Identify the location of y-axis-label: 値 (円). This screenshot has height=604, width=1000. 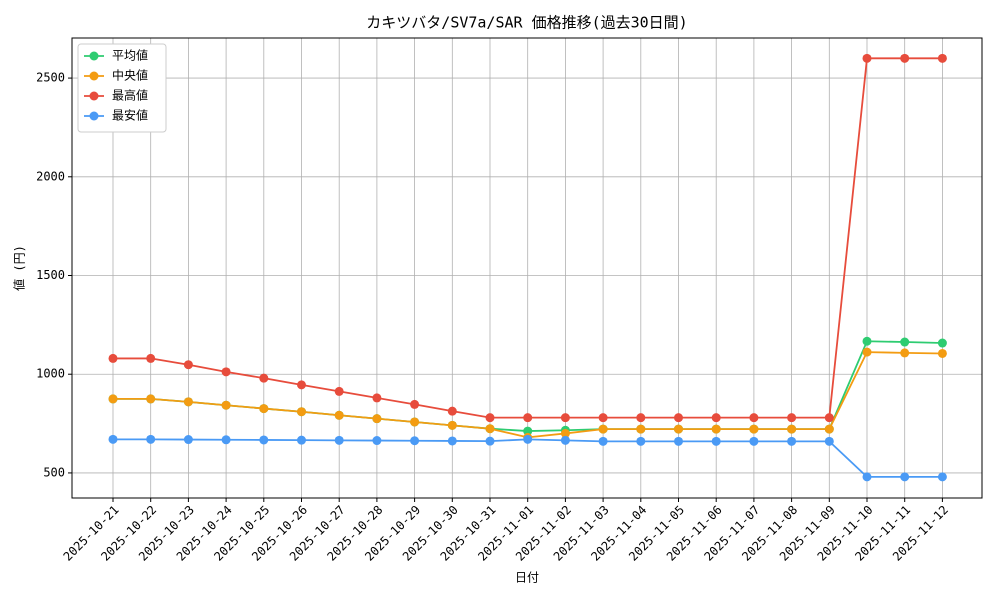
(19, 268).